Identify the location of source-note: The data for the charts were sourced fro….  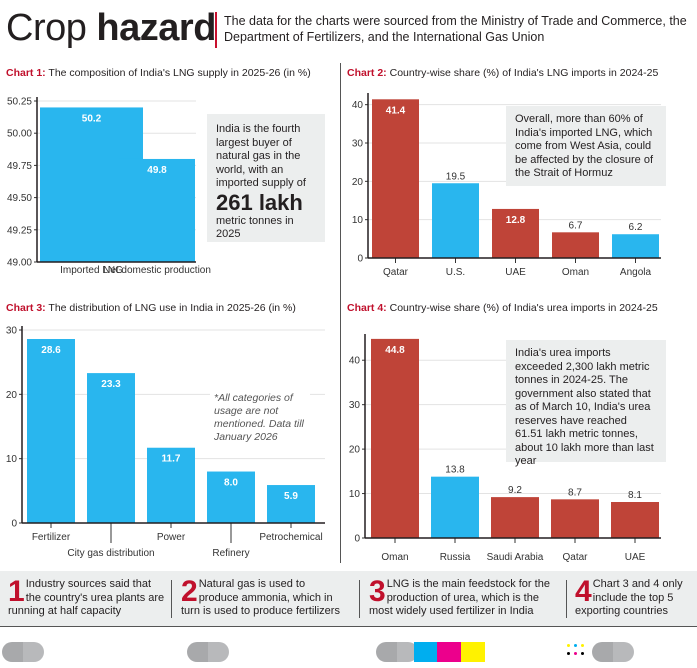
(455, 29).